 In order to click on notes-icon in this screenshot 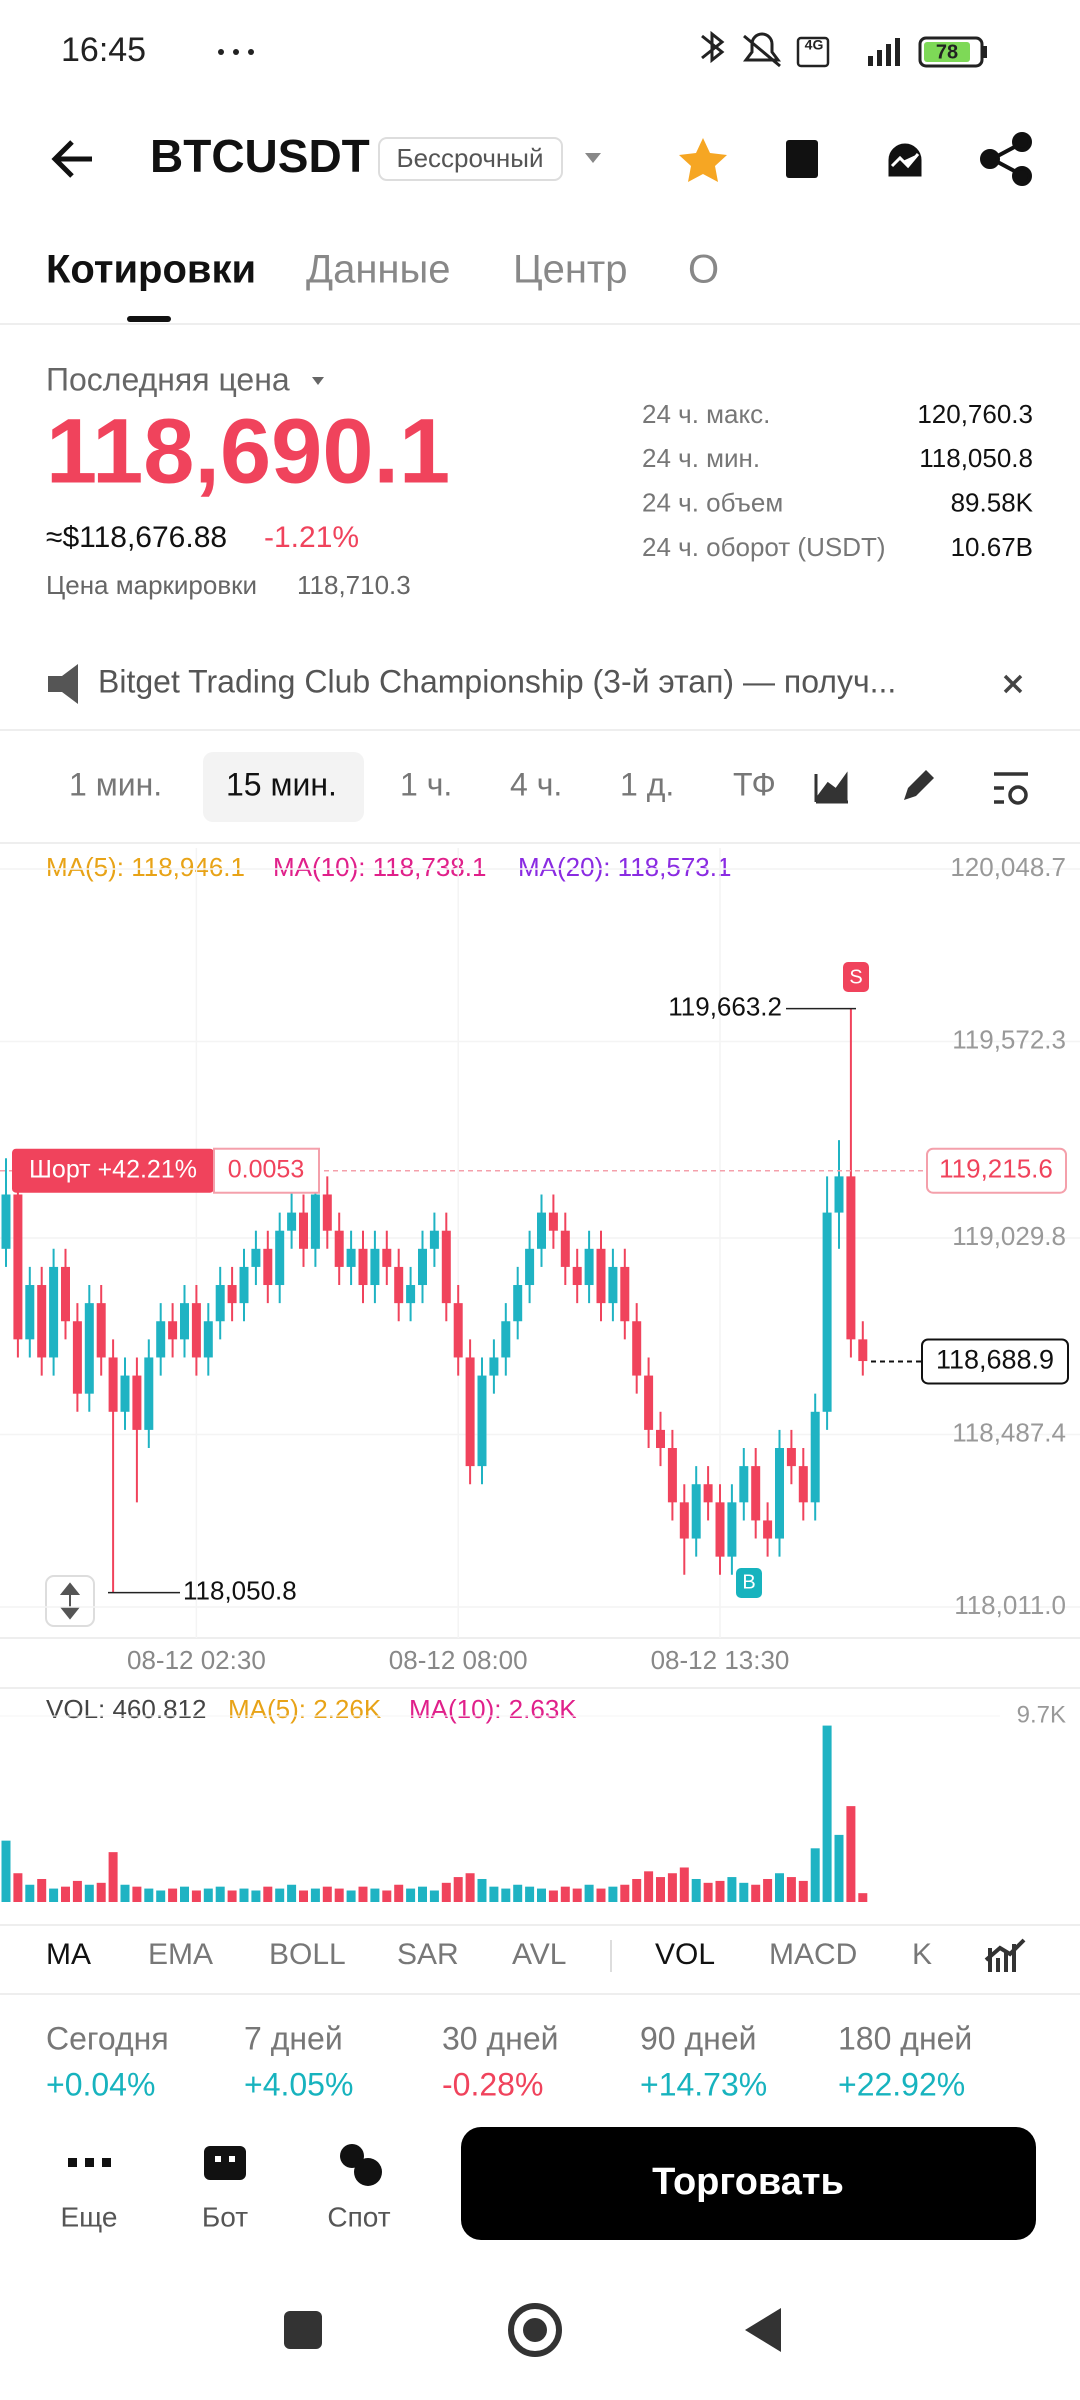, I will do `click(802, 159)`.